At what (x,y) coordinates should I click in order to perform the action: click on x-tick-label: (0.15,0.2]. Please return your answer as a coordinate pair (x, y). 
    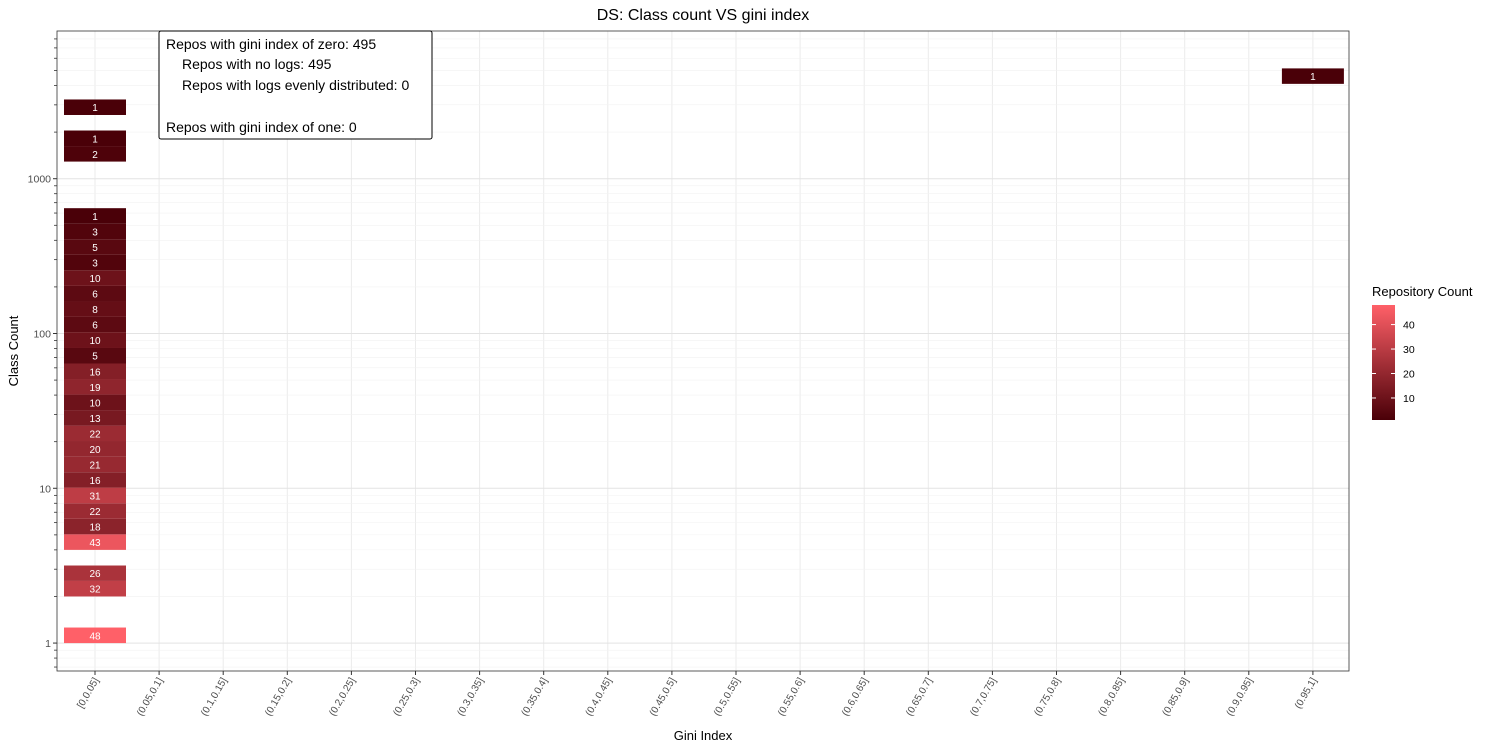
    Looking at the image, I should click on (278, 697).